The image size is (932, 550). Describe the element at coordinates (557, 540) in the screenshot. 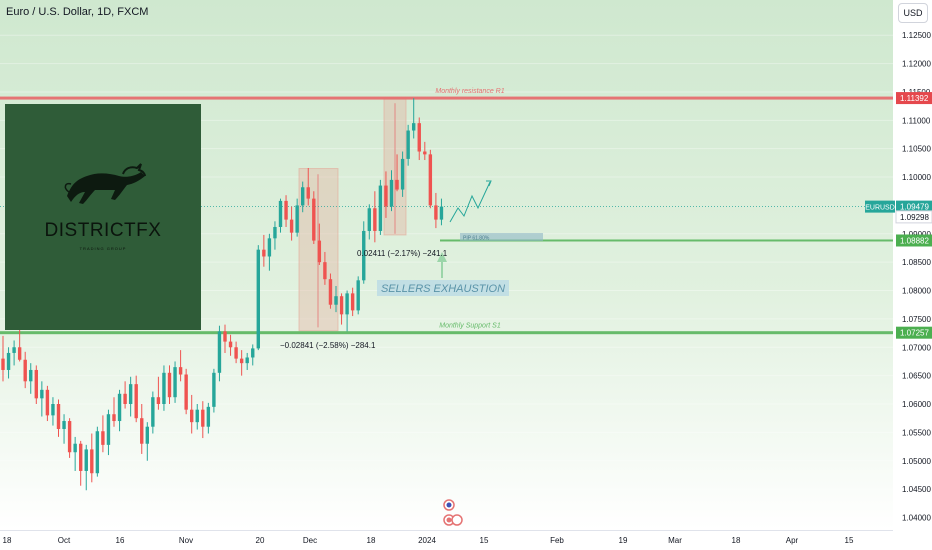

I see `x-tick-label: Feb` at that location.